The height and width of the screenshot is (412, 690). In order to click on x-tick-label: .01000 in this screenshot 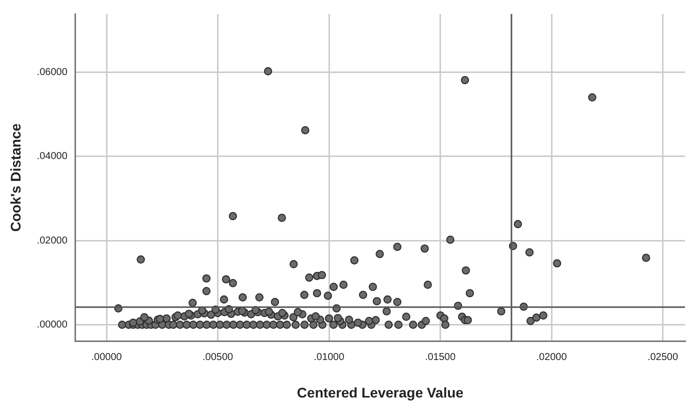, I will do `click(329, 357)`.